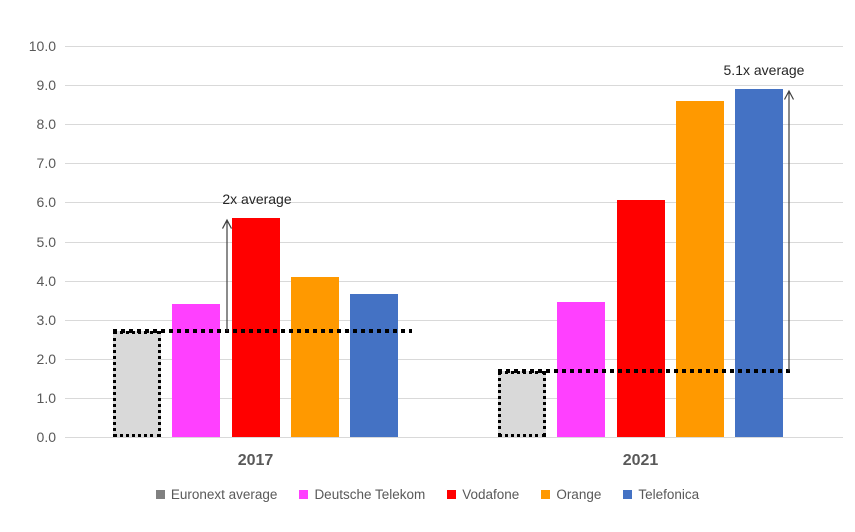  Describe the element at coordinates (640, 318) in the screenshot. I see `bar-vodafone-2021` at that location.